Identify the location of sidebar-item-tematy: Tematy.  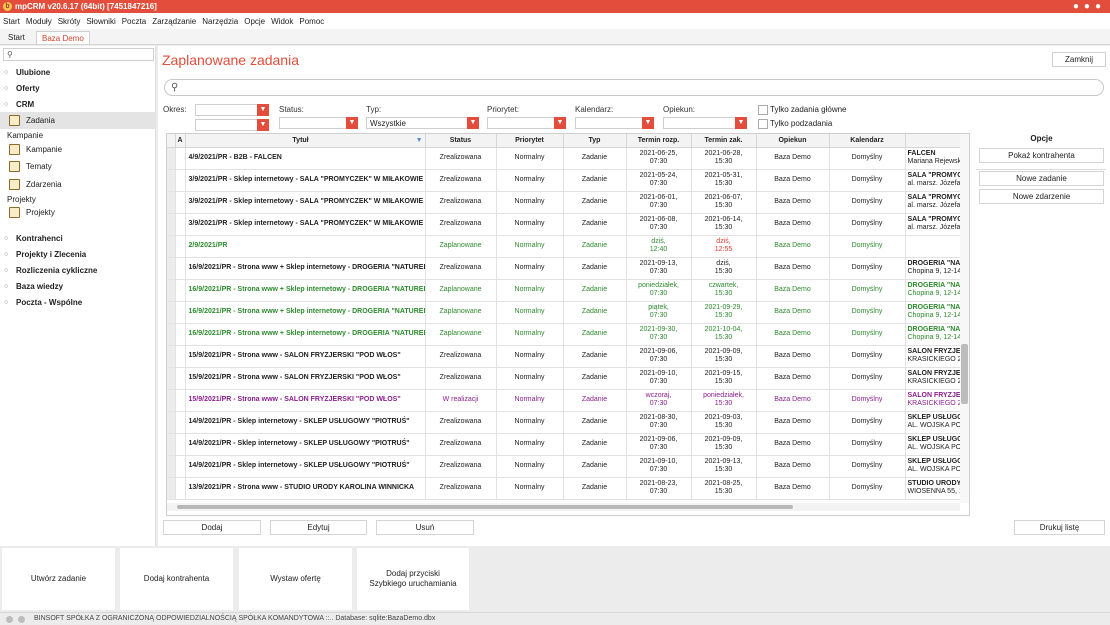
(78, 166).